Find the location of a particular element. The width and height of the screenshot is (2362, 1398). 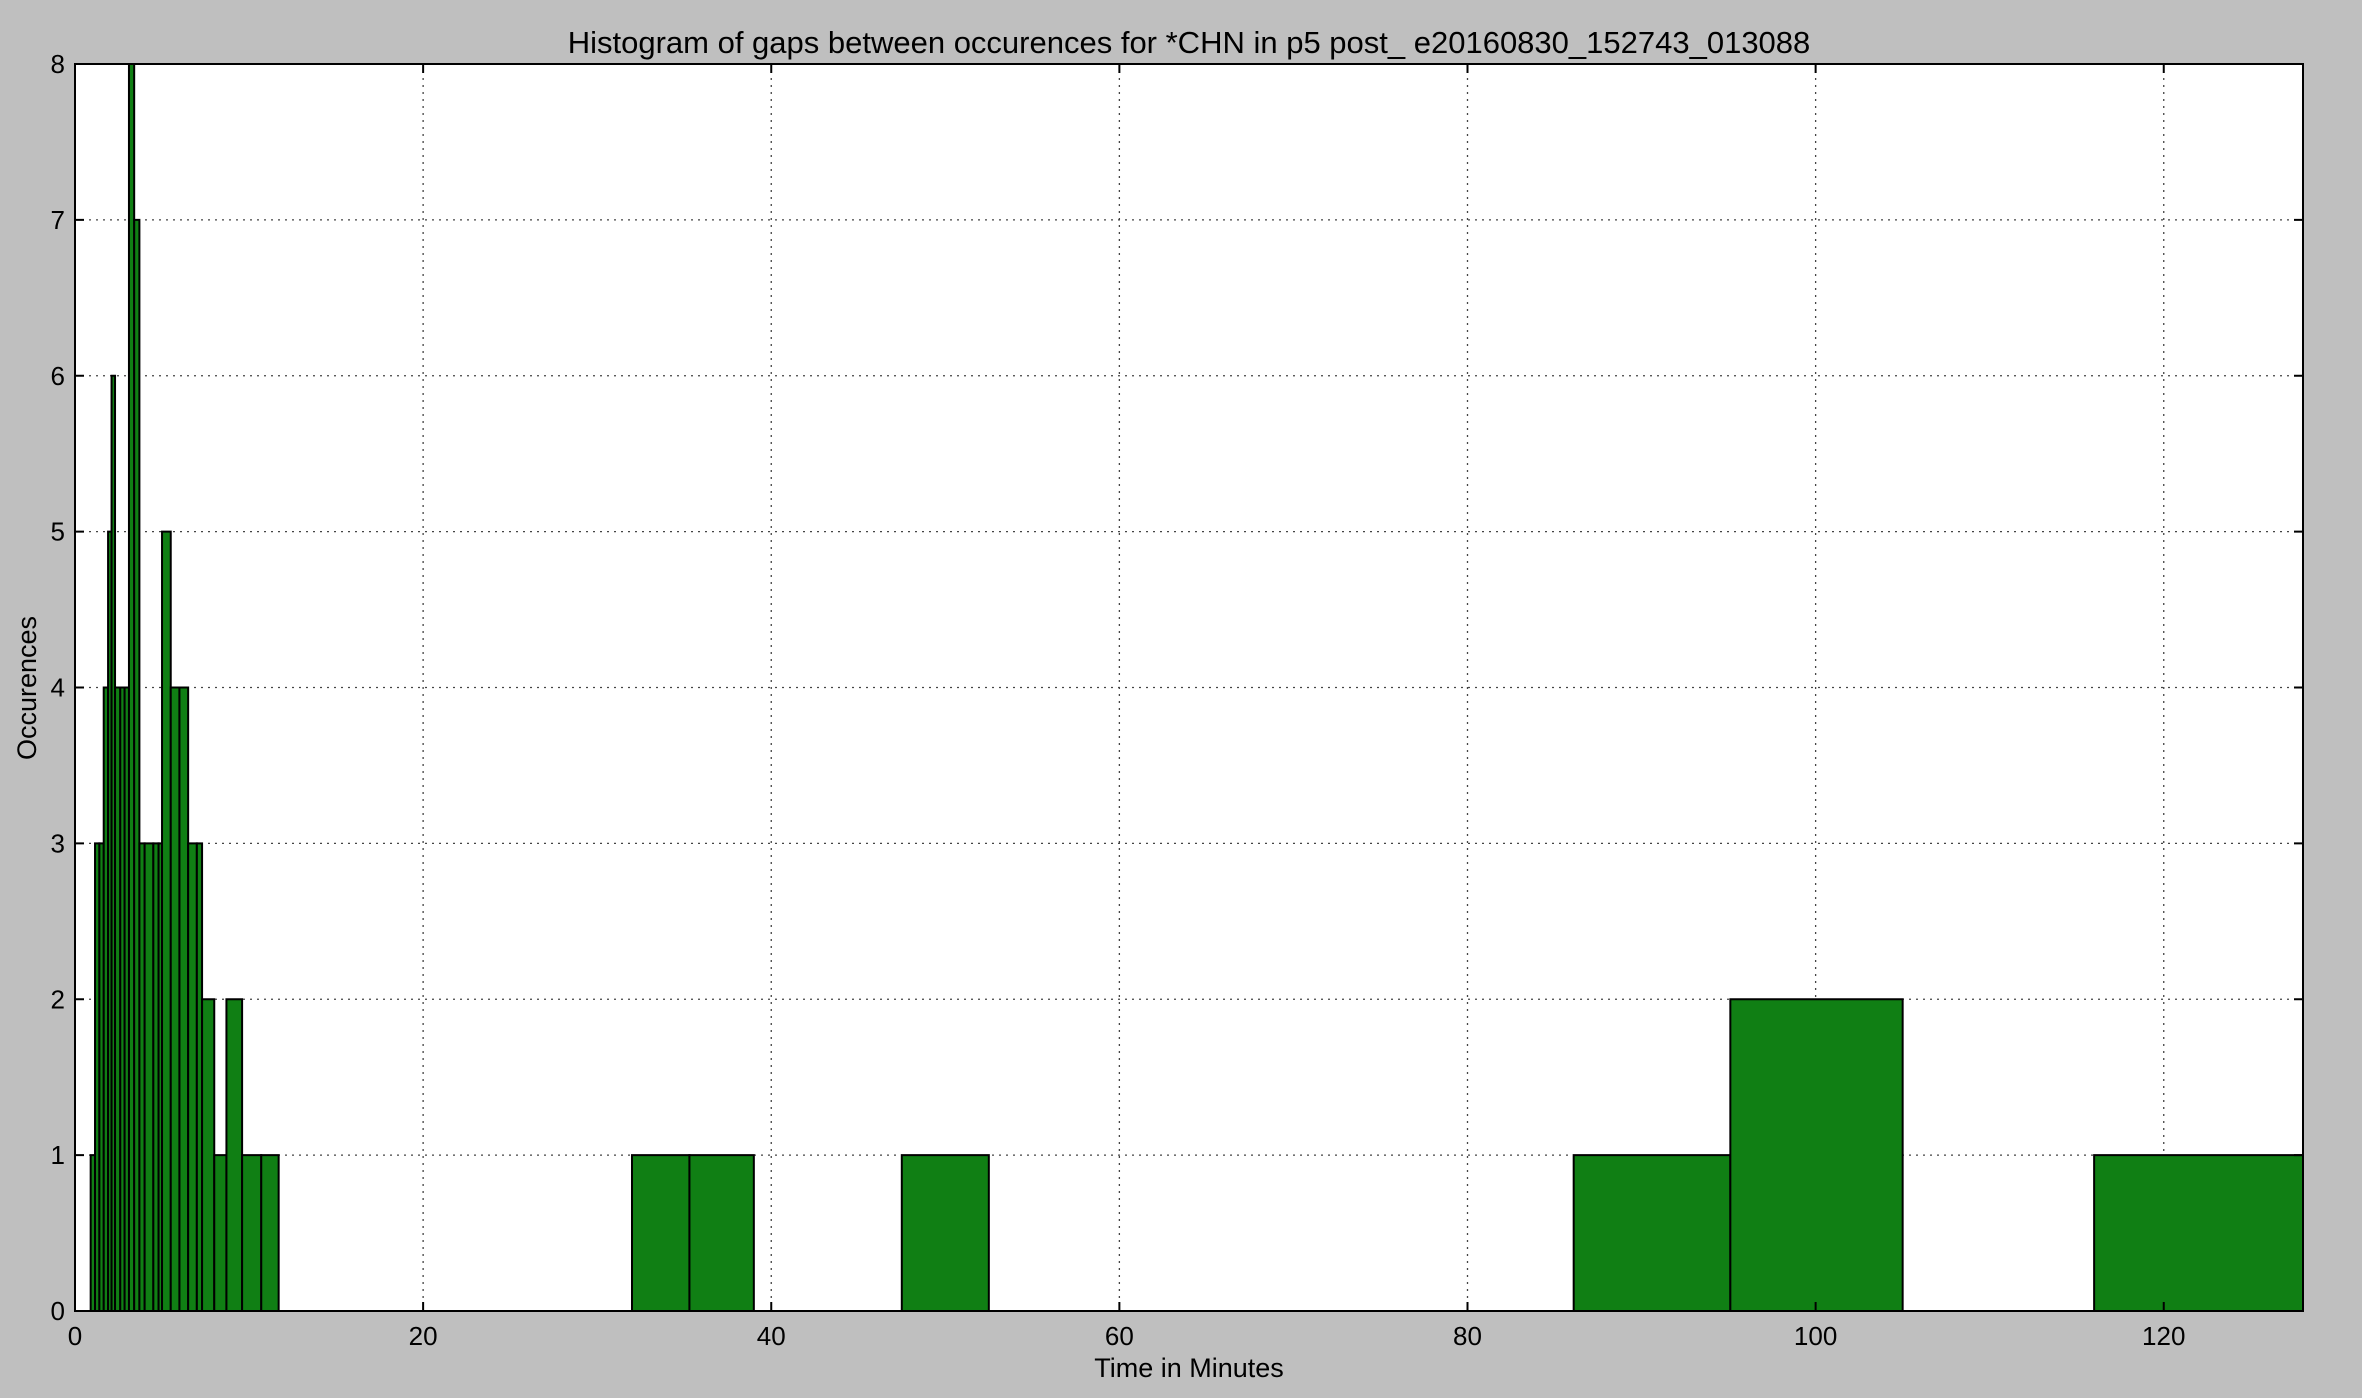

y-tick-labels: 0 1 2 3 4 5 6 7 8 is located at coordinates (58, 687).